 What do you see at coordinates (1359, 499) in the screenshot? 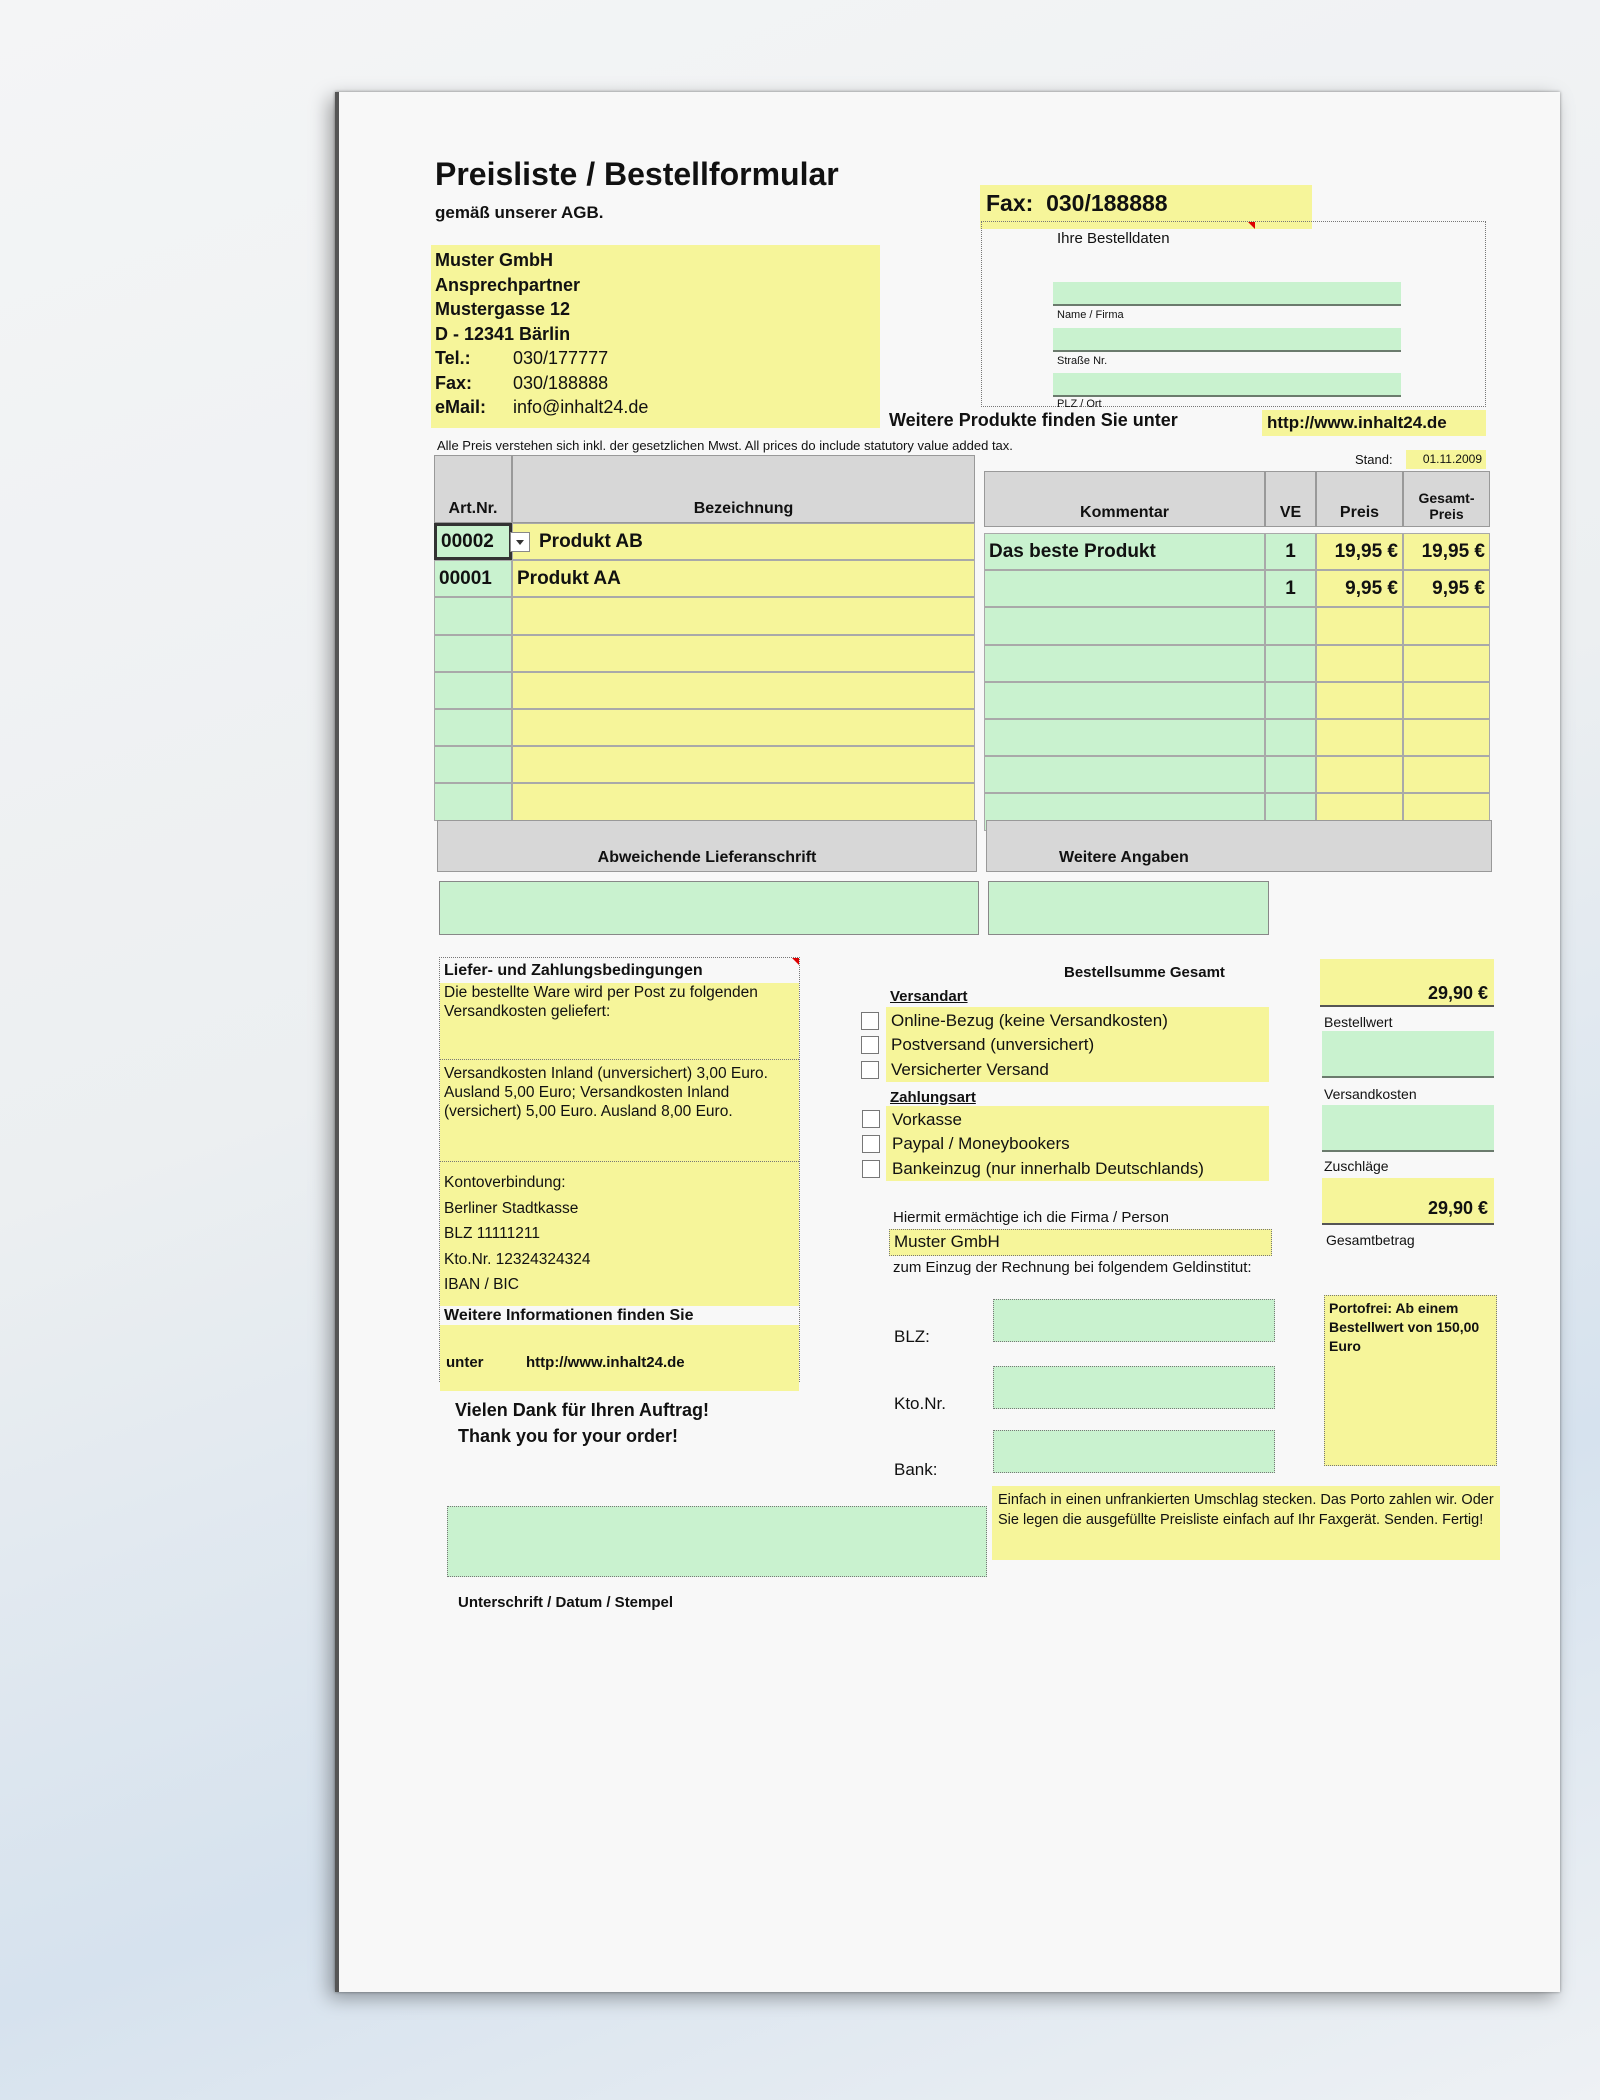
I see `header-preis: Preis` at bounding box center [1359, 499].